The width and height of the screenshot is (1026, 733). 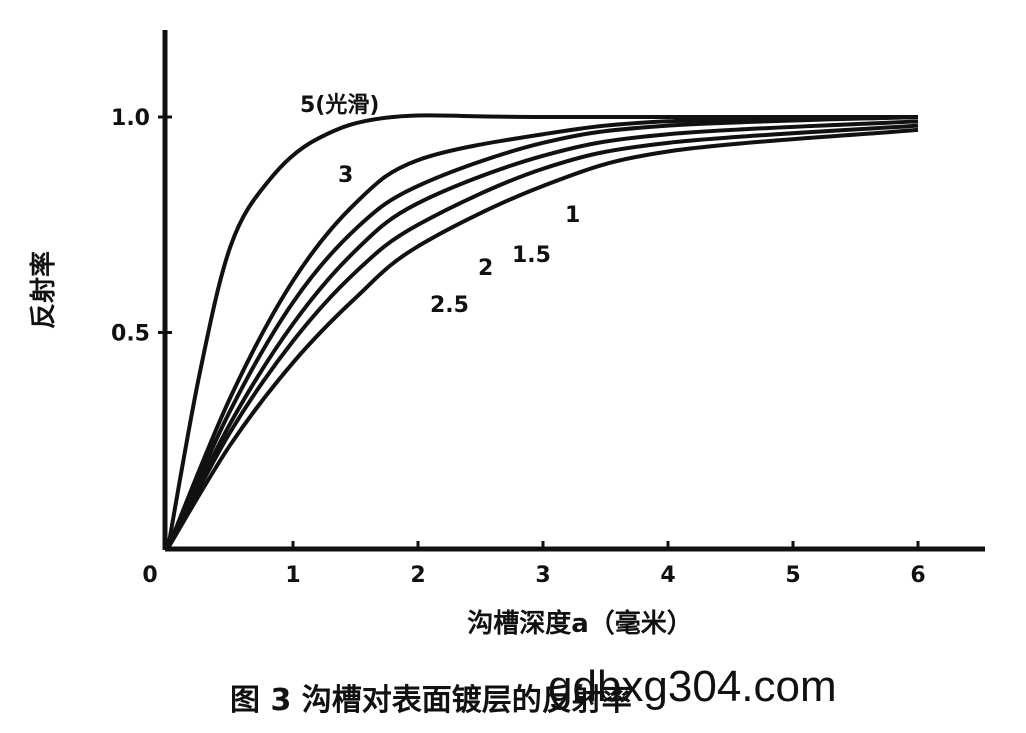 What do you see at coordinates (542, 575) in the screenshot?
I see `x-tick-label: 3` at bounding box center [542, 575].